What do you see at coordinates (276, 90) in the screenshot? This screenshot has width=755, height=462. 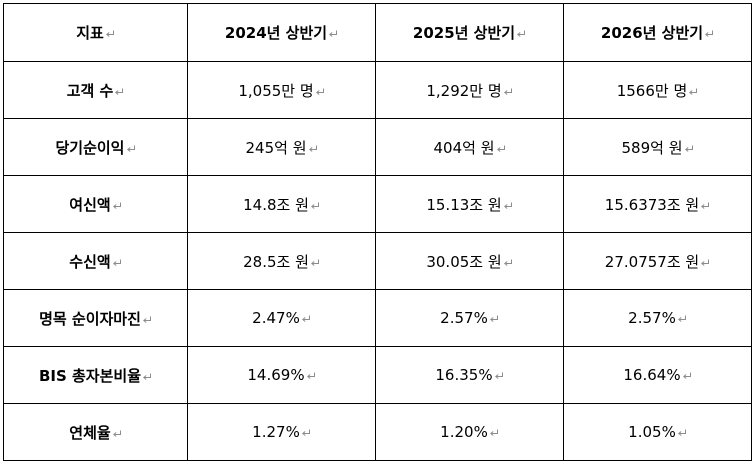 I see `cell-value: 1,055만 명` at bounding box center [276, 90].